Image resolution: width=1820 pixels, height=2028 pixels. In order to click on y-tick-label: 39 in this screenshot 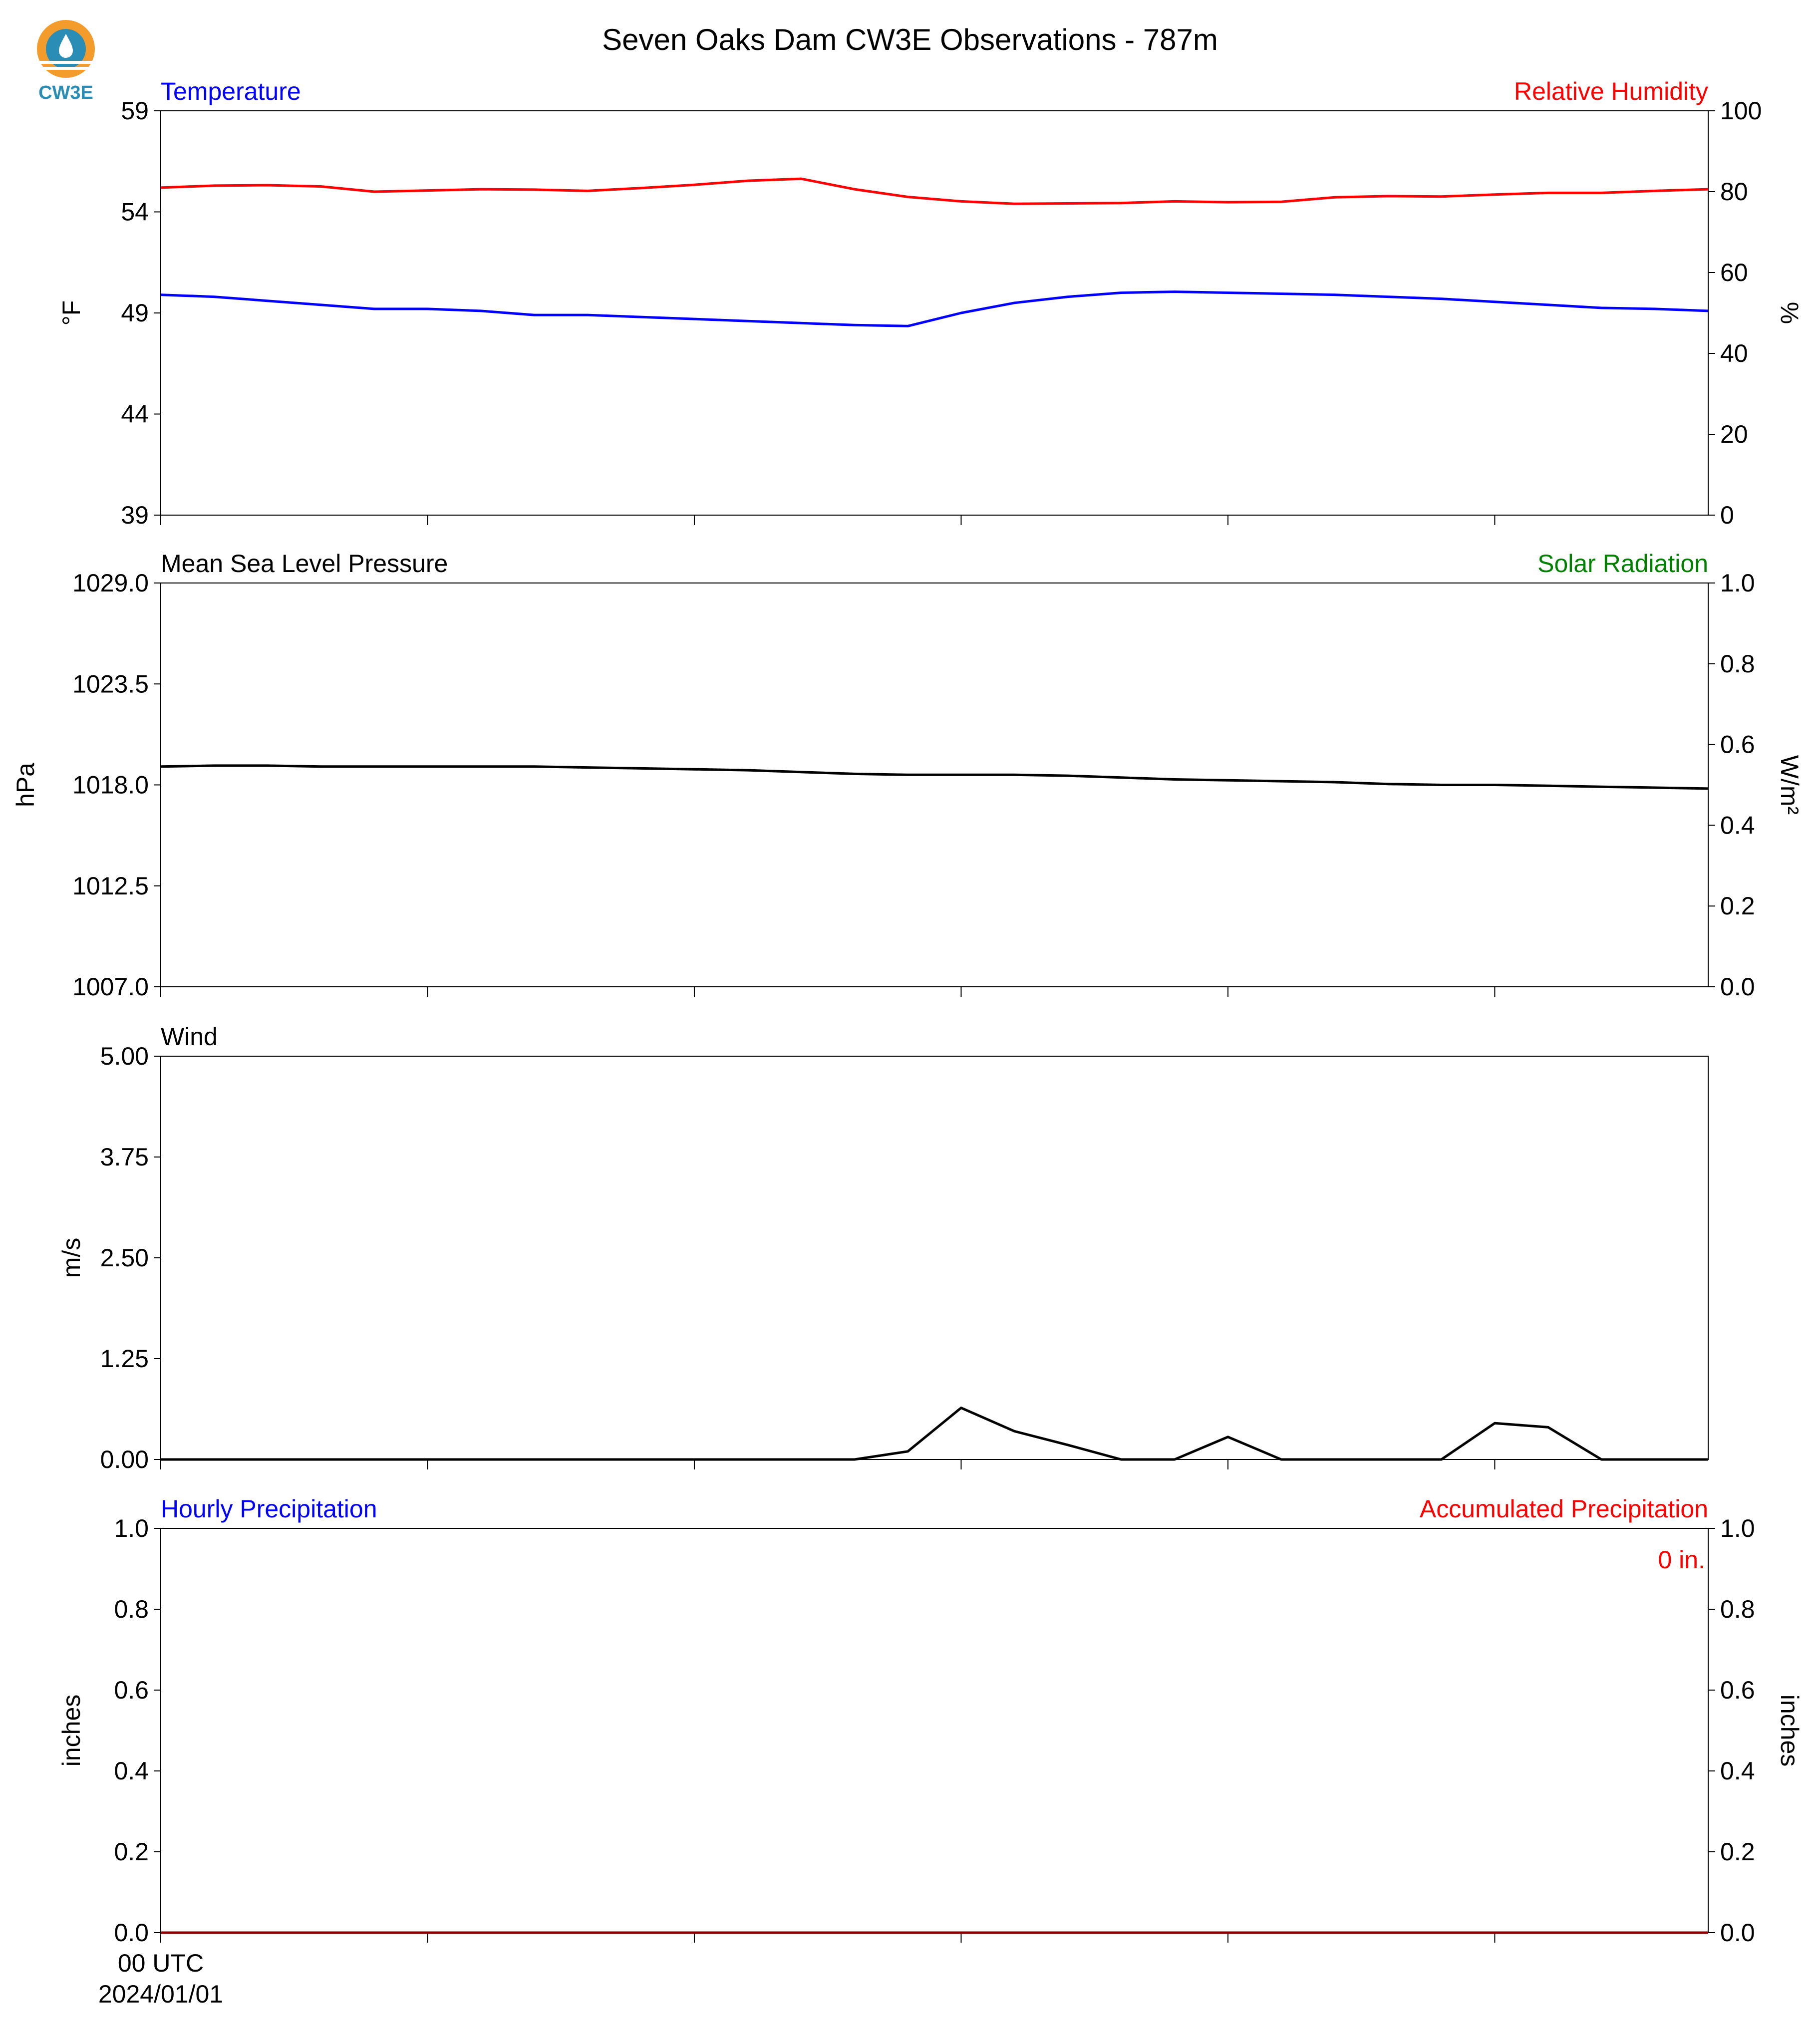, I will do `click(135, 515)`.